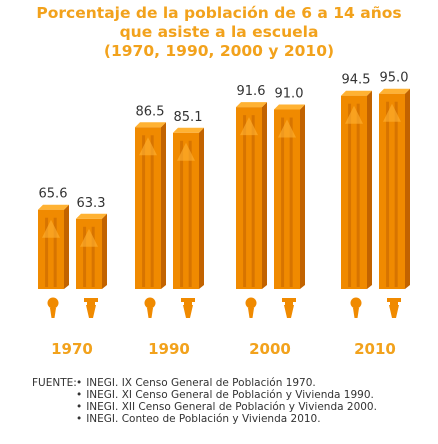 This screenshot has width=438, height=444. What do you see at coordinates (289, 94) in the screenshot?
I see `value-label: 91.0` at bounding box center [289, 94].